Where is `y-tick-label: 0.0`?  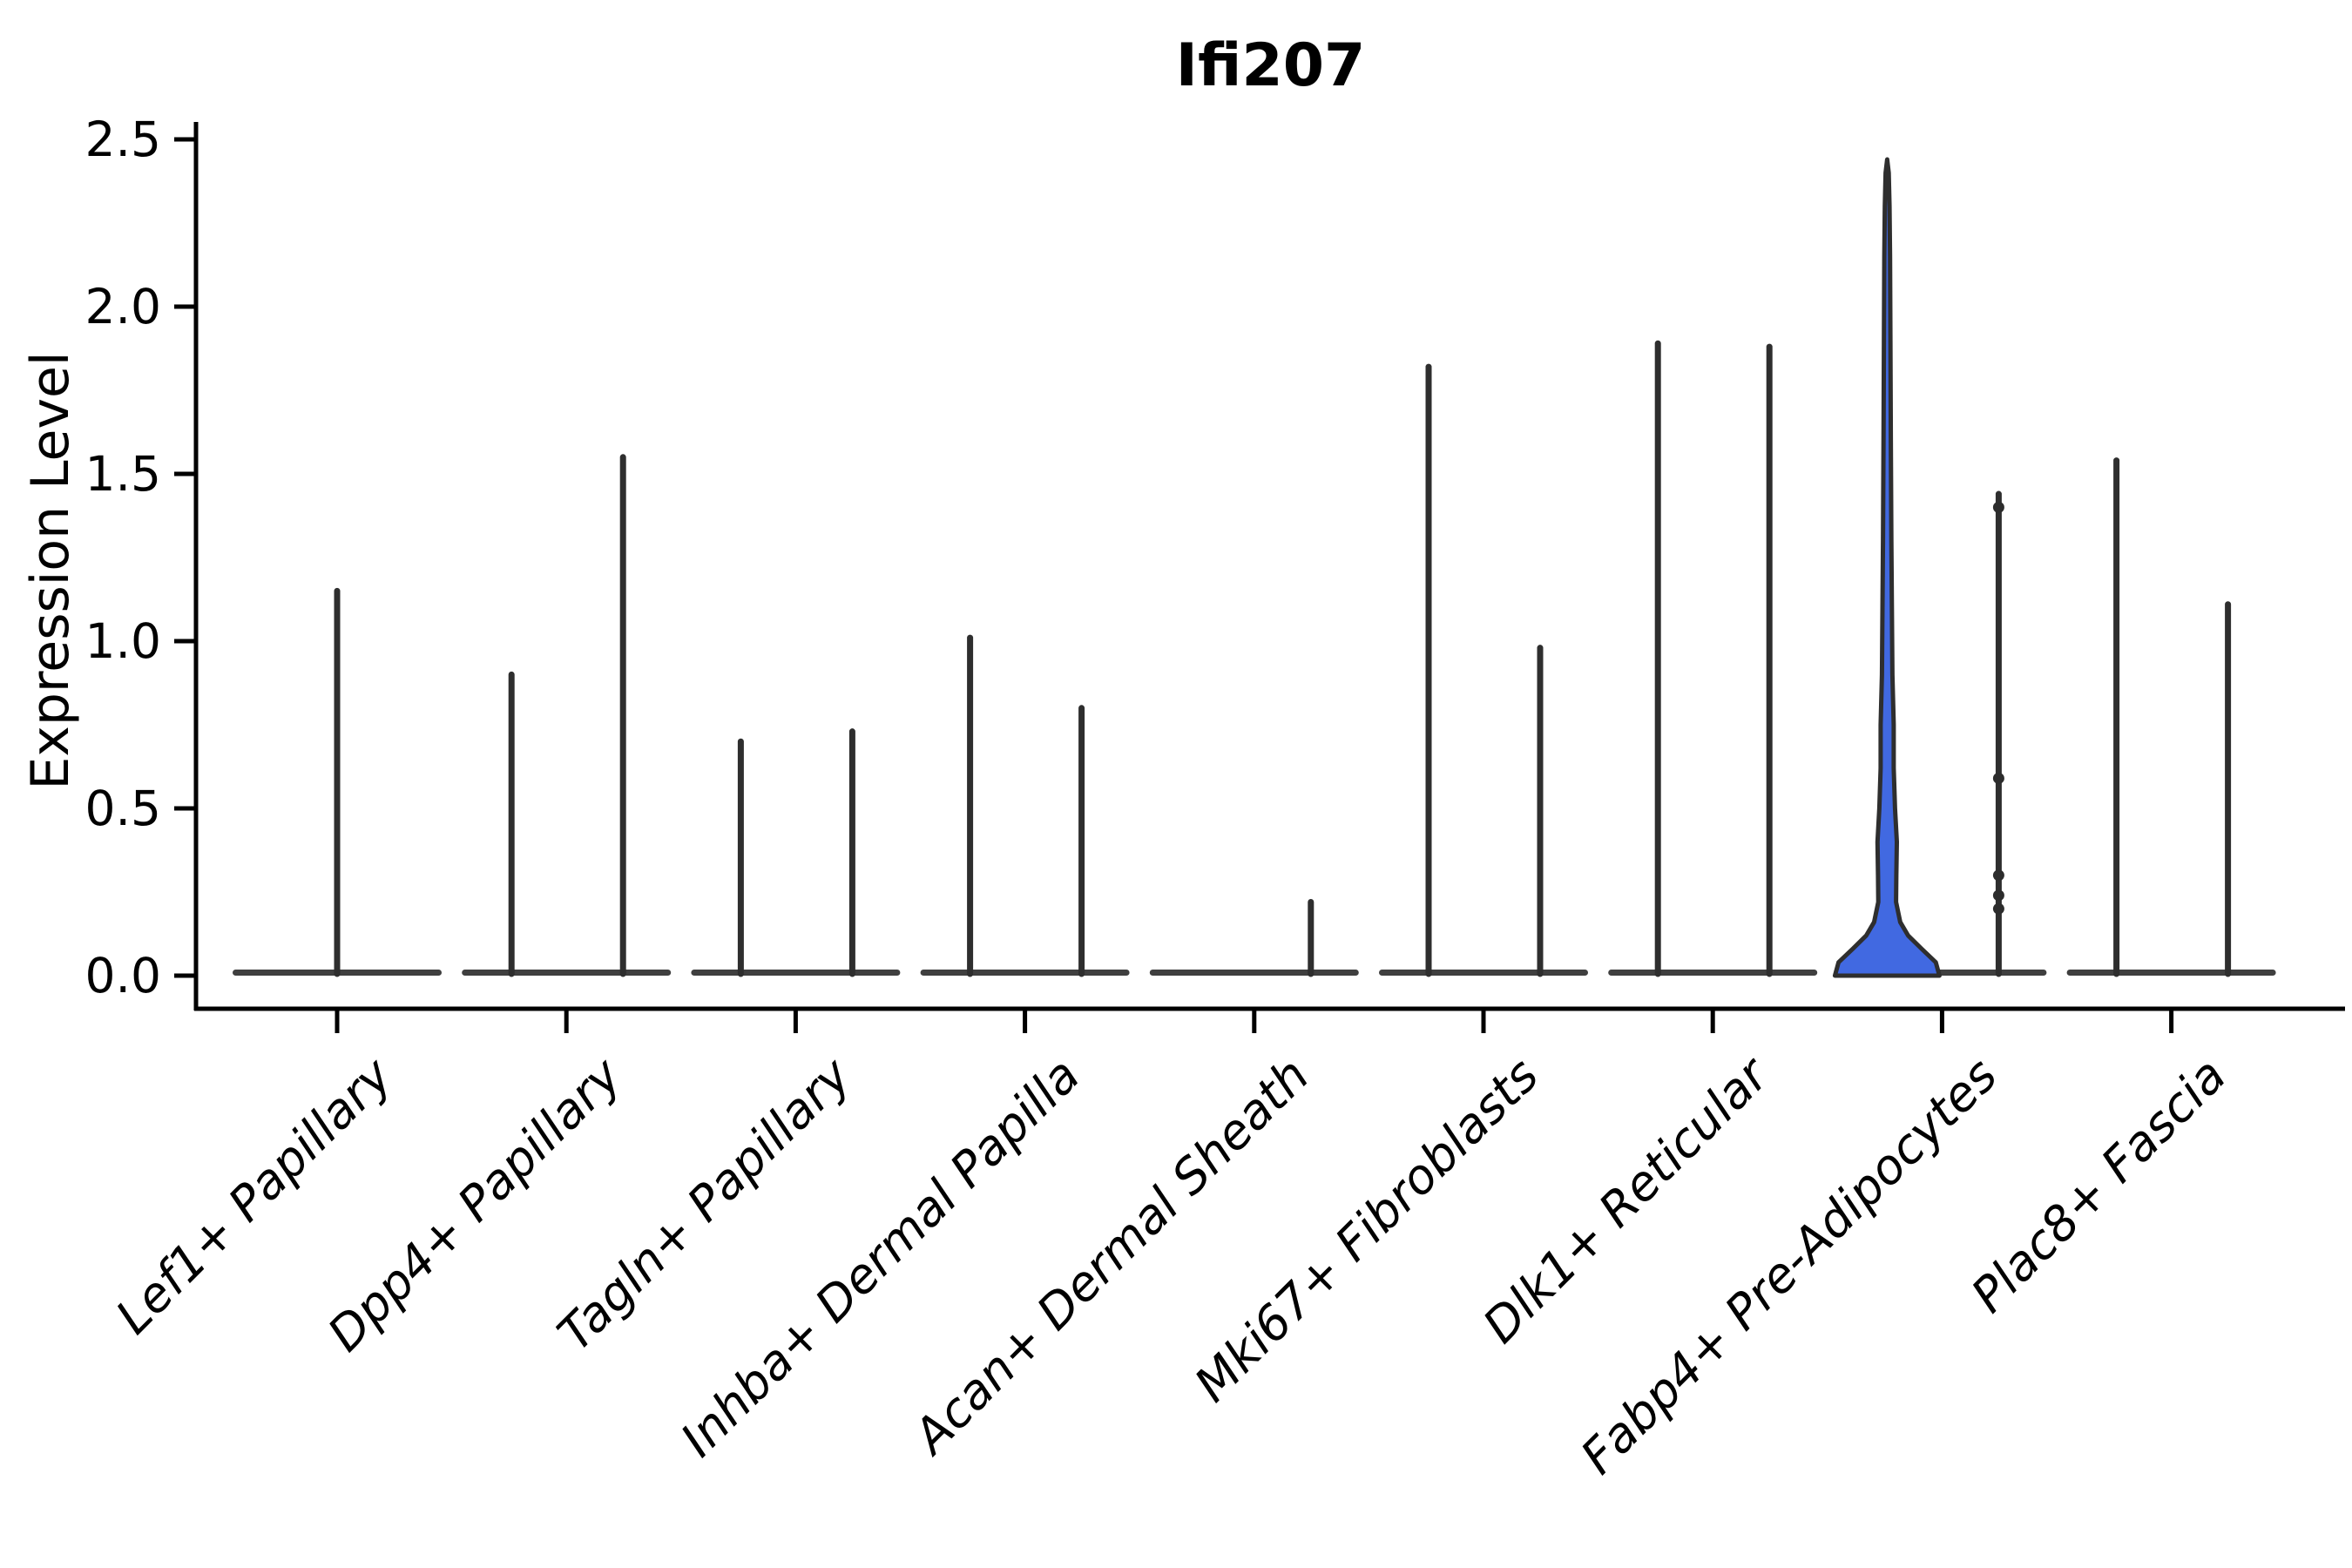 y-tick-label: 0.0 is located at coordinates (122, 976).